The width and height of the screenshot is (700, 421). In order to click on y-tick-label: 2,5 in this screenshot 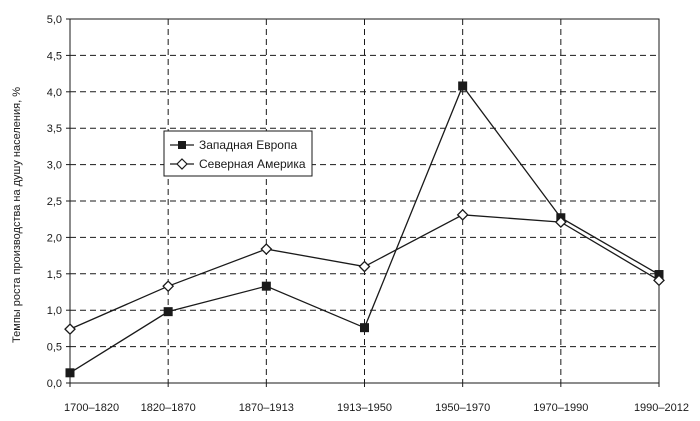, I will do `click(54, 202)`.